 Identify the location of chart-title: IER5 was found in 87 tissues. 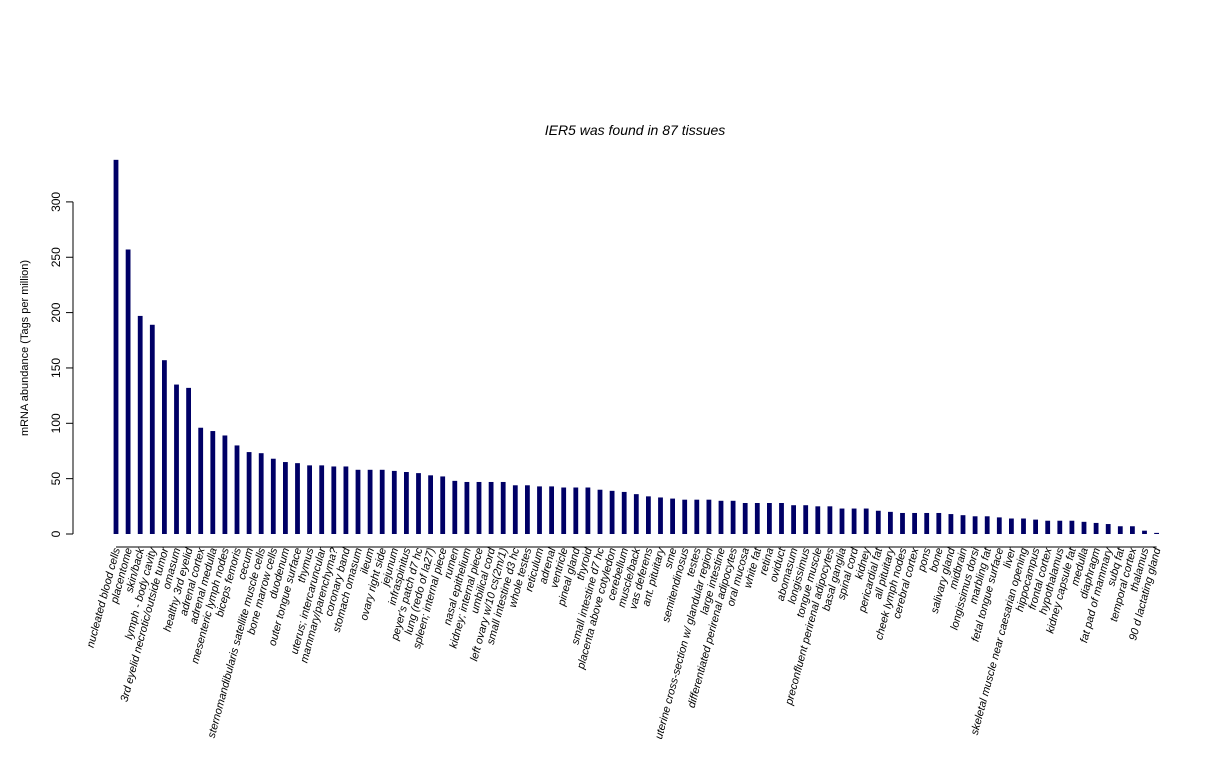
(635, 130).